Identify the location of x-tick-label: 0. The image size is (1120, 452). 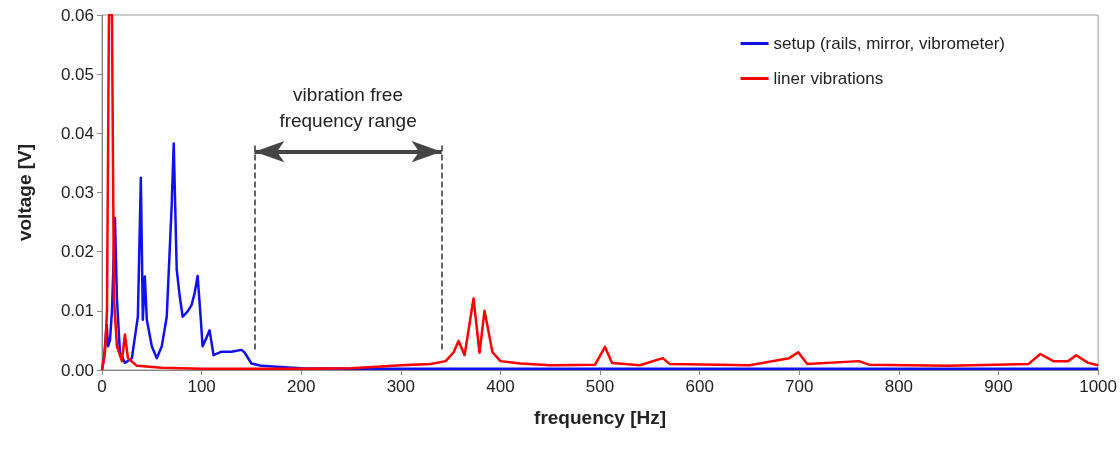
(102, 386).